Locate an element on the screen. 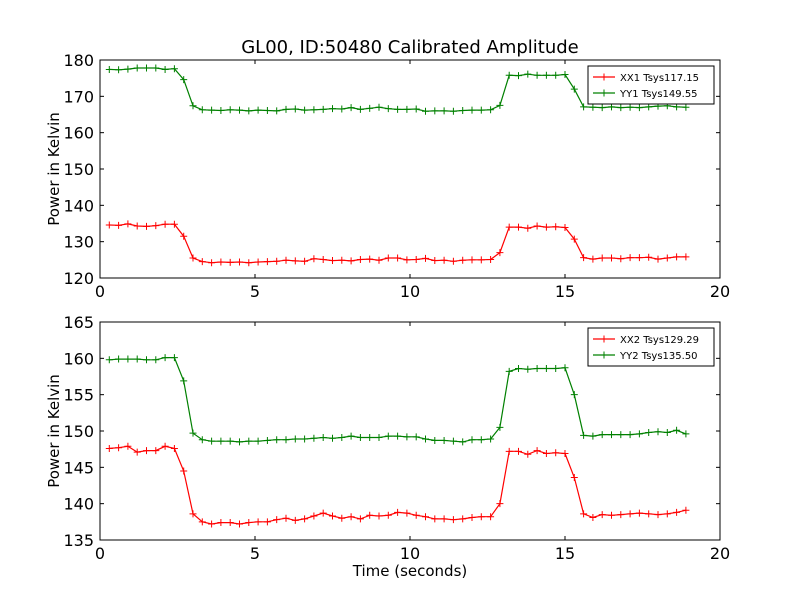 The image size is (800, 600). x-tick-label: 10 is located at coordinates (410, 553).